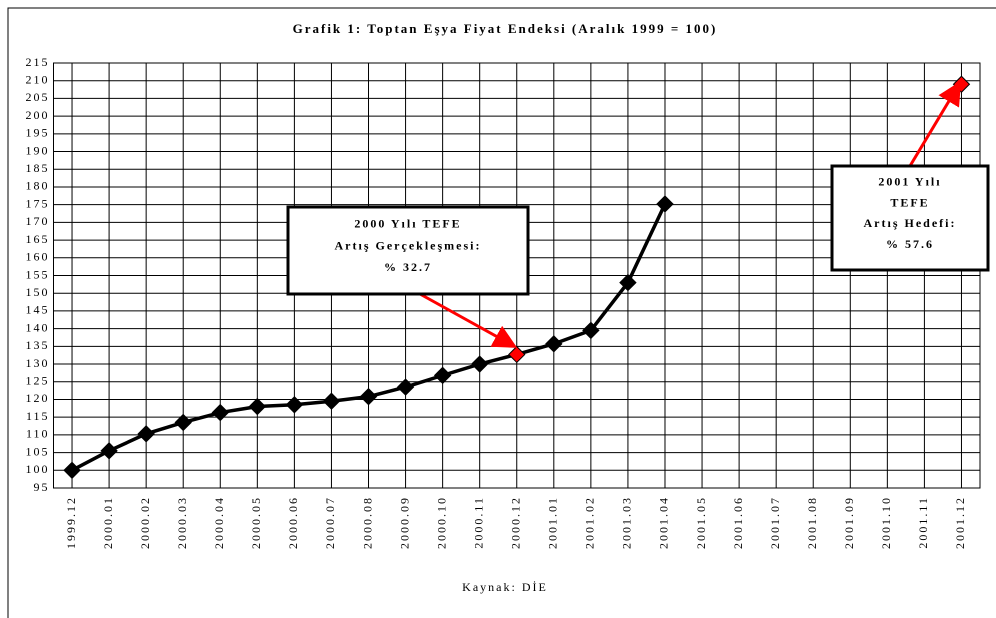 This screenshot has height=618, width=996. What do you see at coordinates (38, 451) in the screenshot?
I see `y-tick-label: 105` at bounding box center [38, 451].